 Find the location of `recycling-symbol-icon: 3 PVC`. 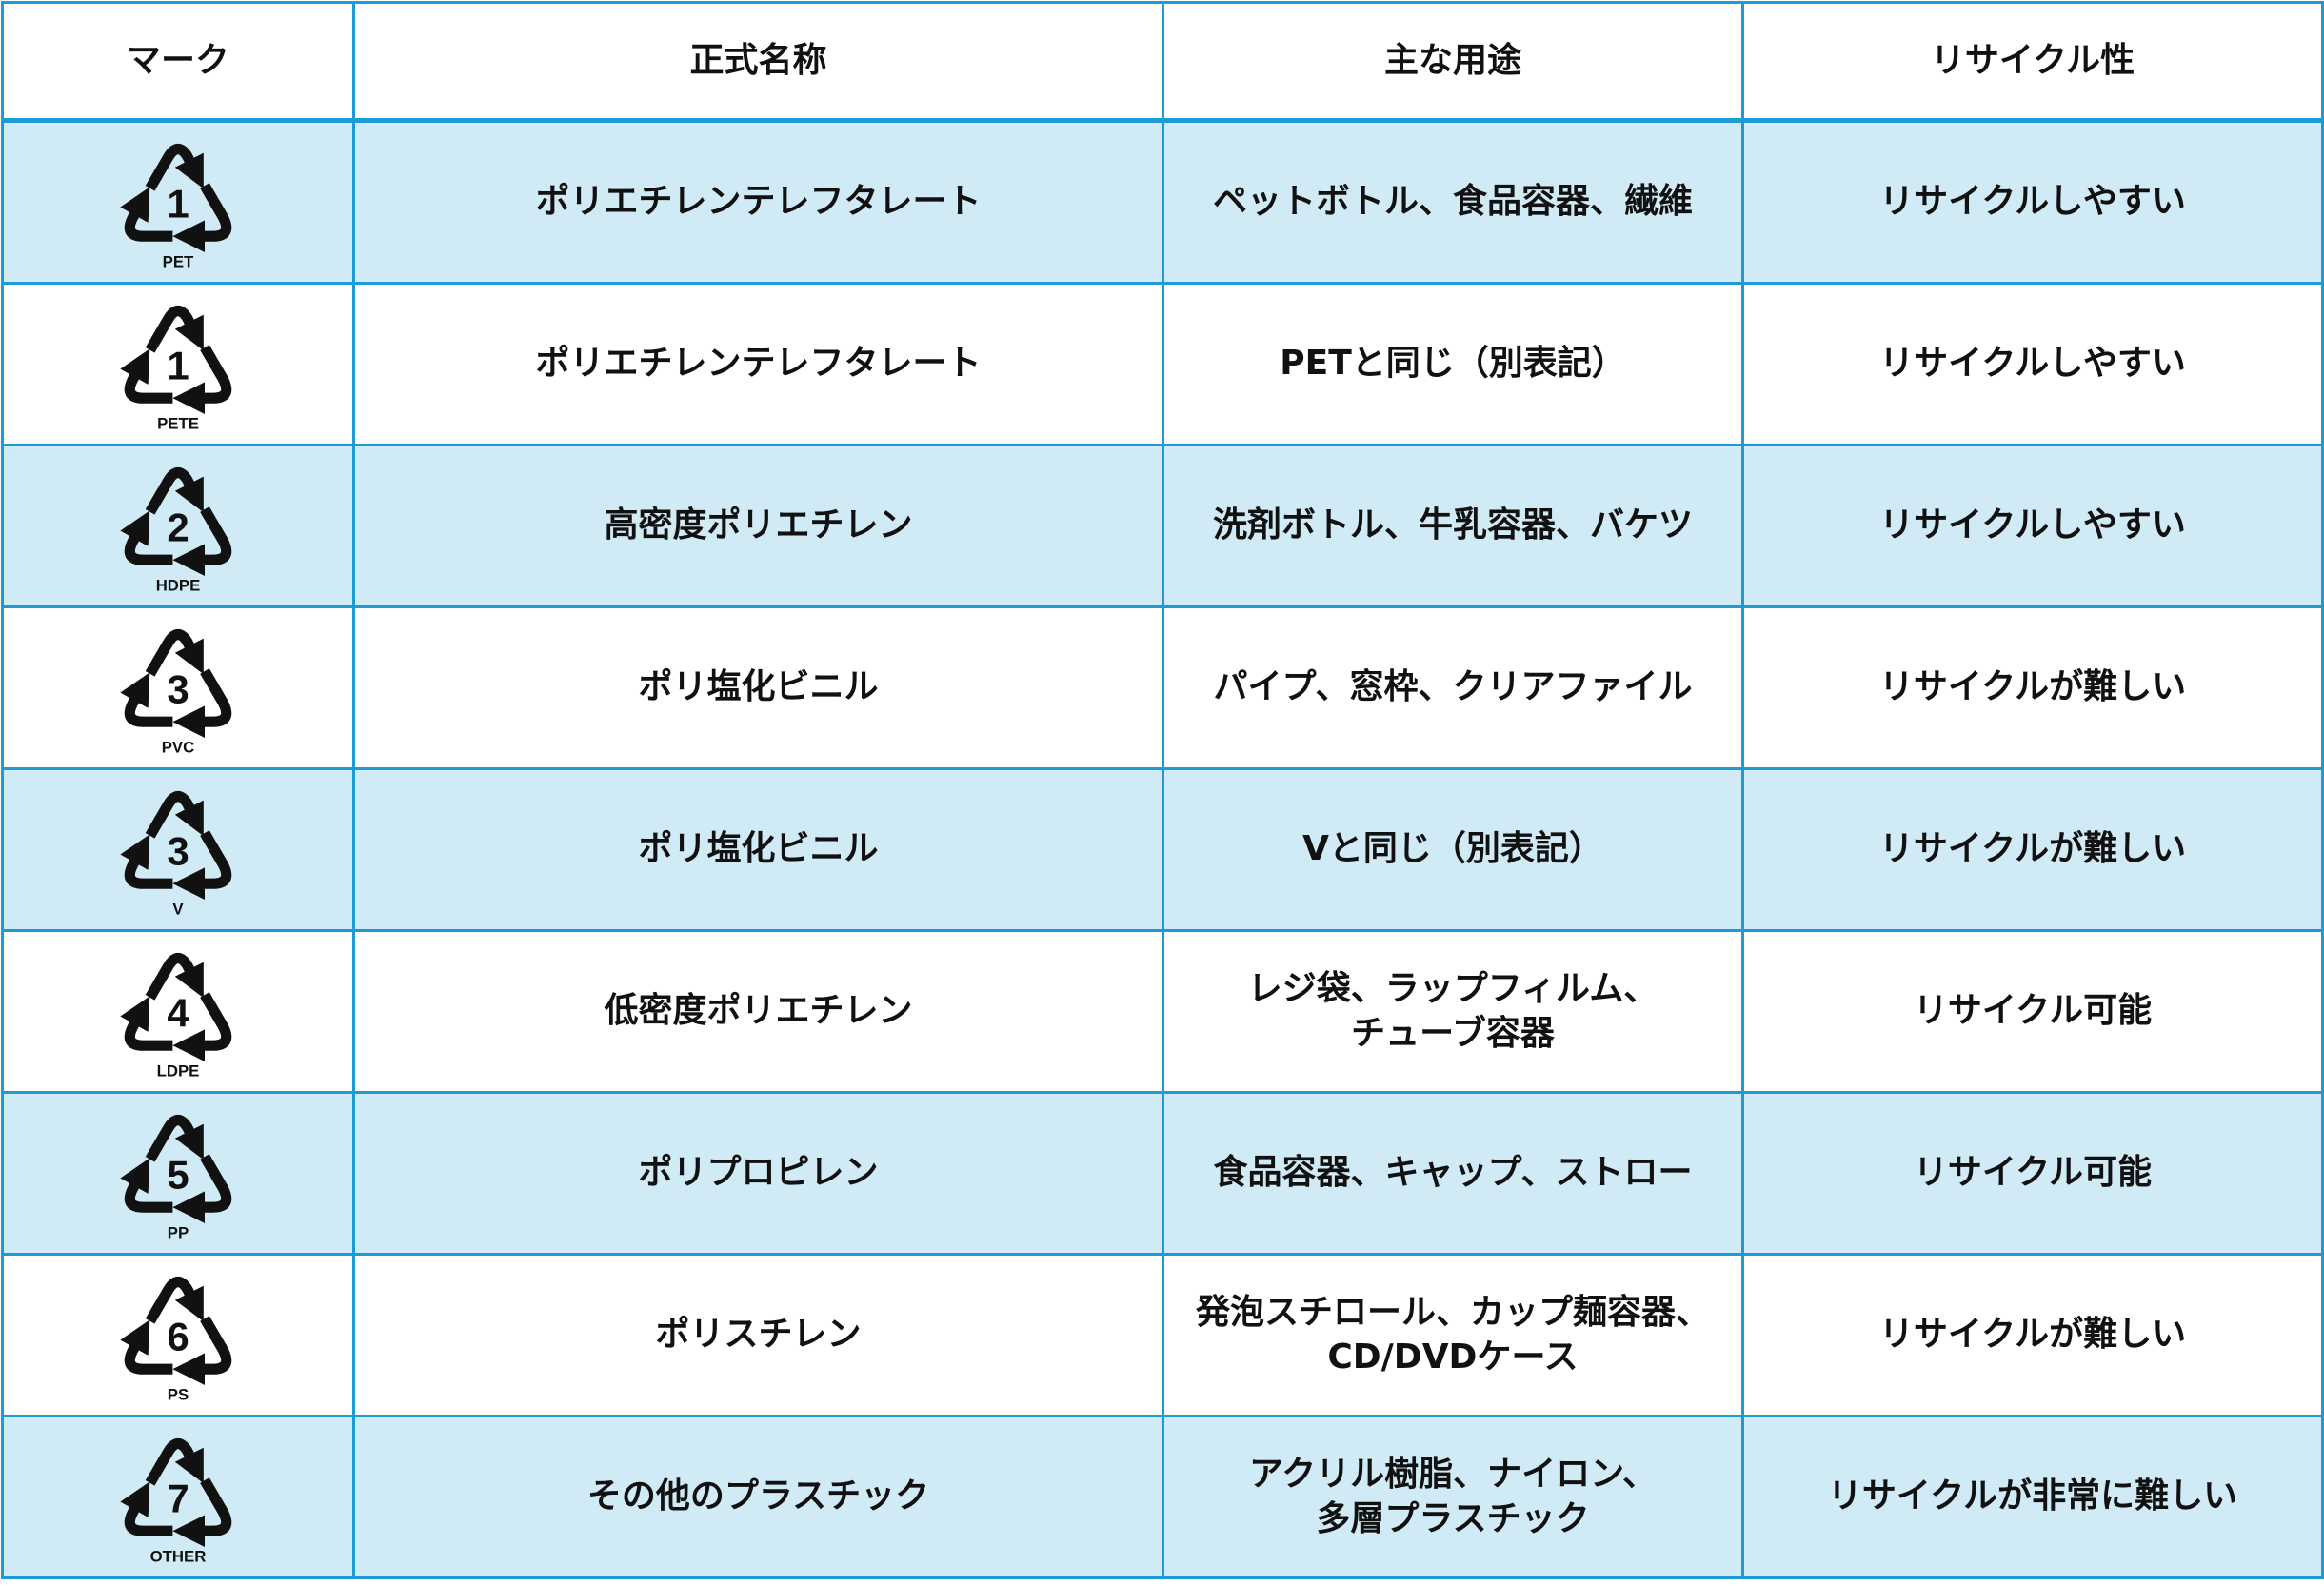

recycling-symbol-icon: 3 PVC is located at coordinates (176, 693).